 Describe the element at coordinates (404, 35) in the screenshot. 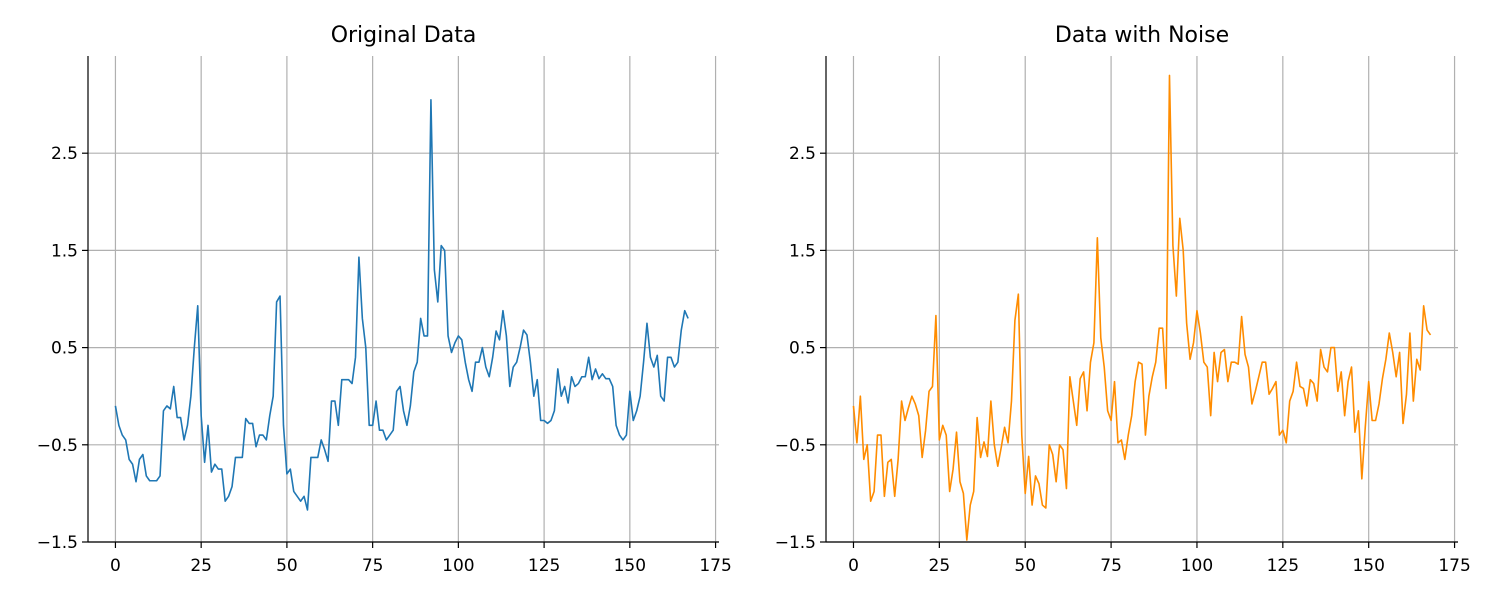

I see `chart-title: Original Data` at that location.